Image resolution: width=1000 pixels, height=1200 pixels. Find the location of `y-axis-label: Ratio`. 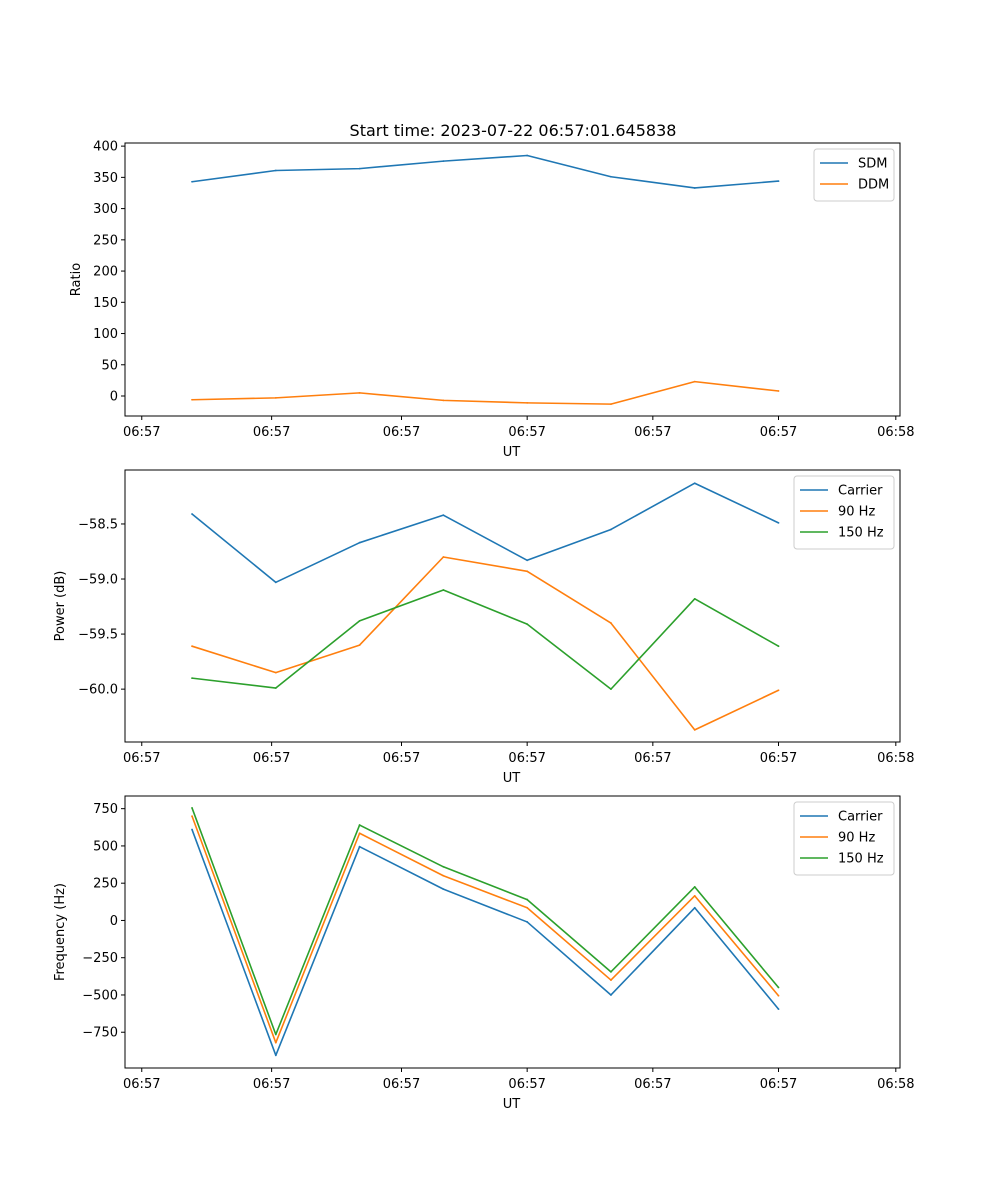

y-axis-label: Ratio is located at coordinates (76, 279).